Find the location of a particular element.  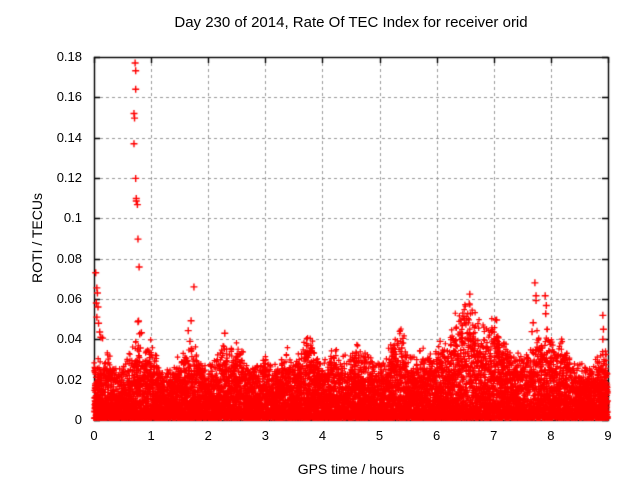

y-tick-label: 0.04 is located at coordinates (69, 339).